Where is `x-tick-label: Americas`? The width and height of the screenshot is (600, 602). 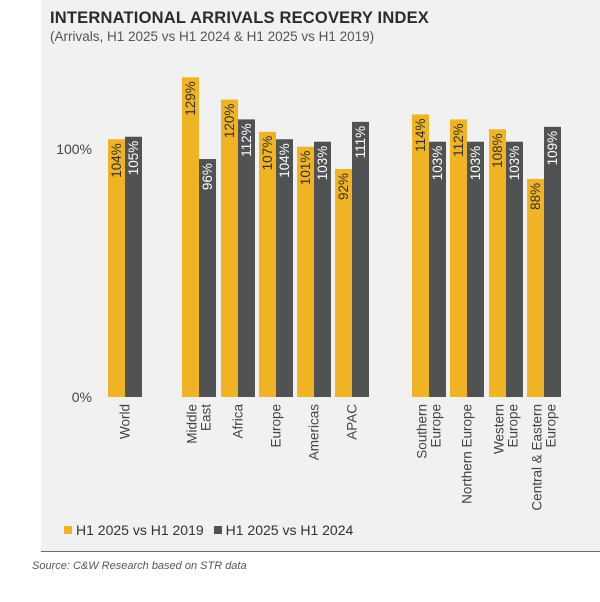 x-tick-label: Americas is located at coordinates (314, 432).